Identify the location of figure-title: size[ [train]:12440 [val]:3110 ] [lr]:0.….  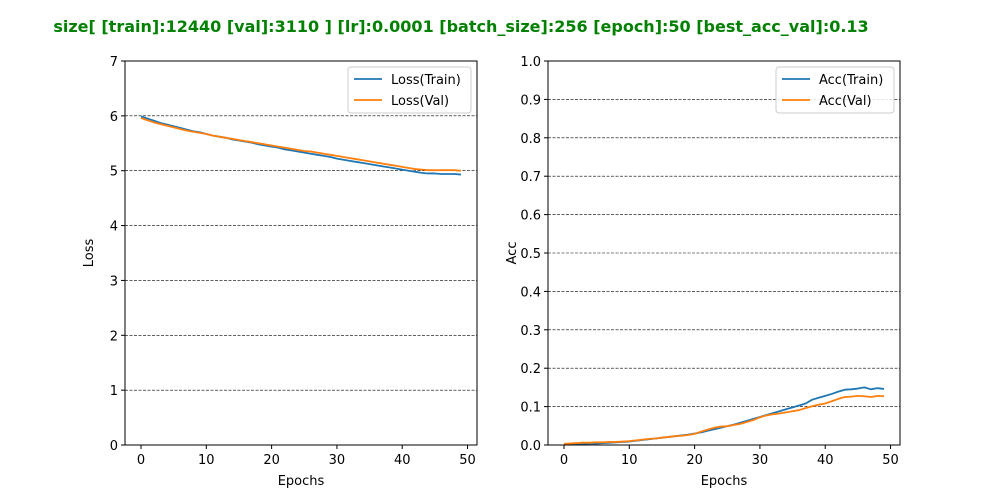
(460, 26).